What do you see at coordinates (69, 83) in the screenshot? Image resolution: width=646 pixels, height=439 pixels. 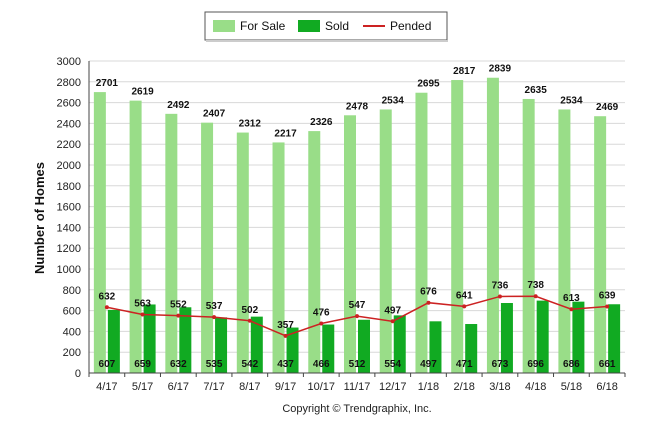 I see `y-tick-label: 2800` at bounding box center [69, 83].